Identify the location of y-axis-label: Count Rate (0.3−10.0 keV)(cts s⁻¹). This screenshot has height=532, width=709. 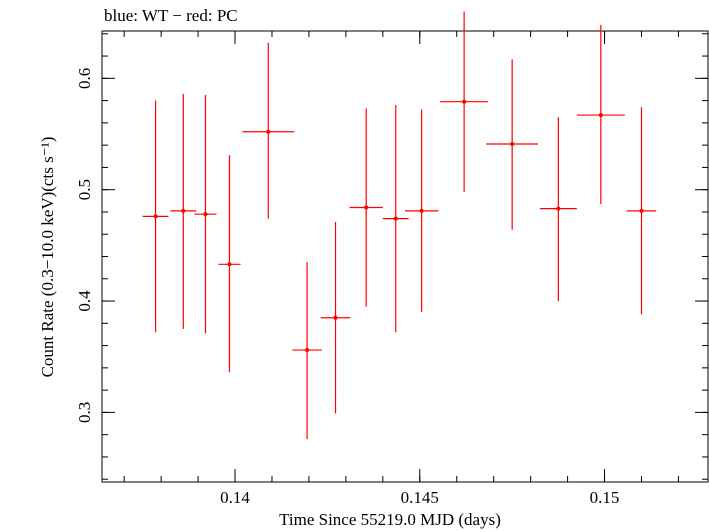
(47, 257).